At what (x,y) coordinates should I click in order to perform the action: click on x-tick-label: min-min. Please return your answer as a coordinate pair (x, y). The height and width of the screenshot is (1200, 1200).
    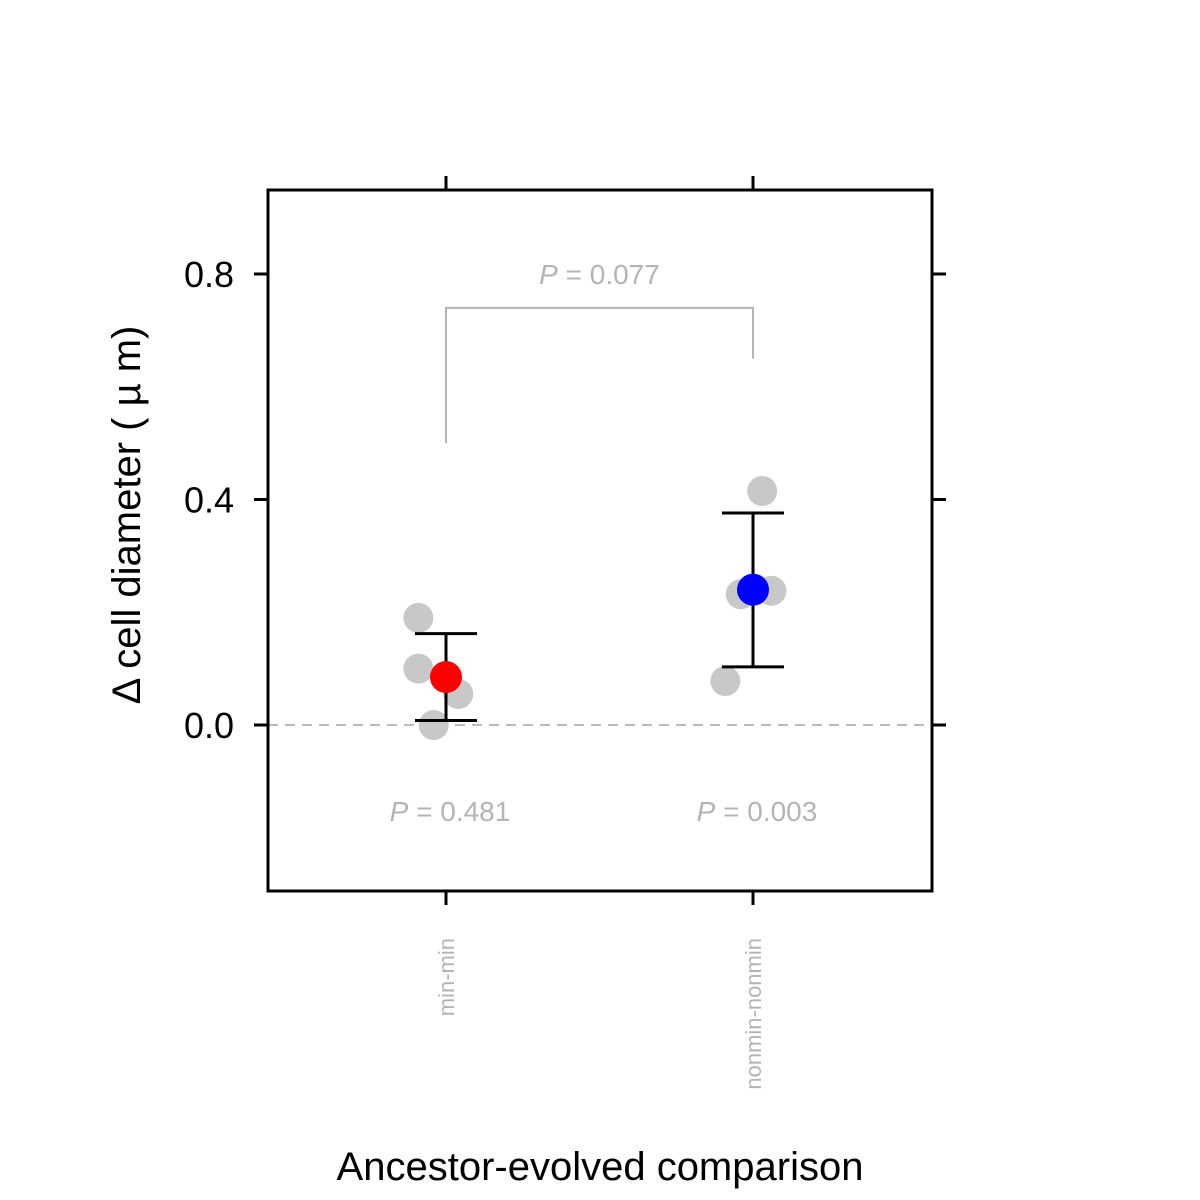
    Looking at the image, I should click on (446, 977).